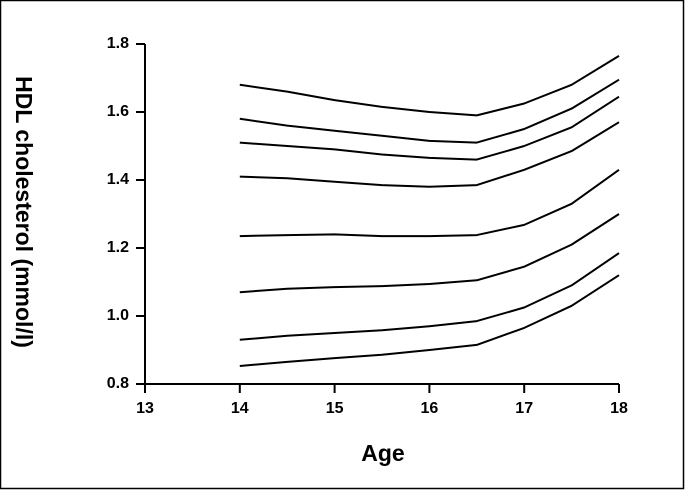 Image resolution: width=685 pixels, height=491 pixels. Describe the element at coordinates (118, 111) in the screenshot. I see `y-tick-label: 1.6` at that location.